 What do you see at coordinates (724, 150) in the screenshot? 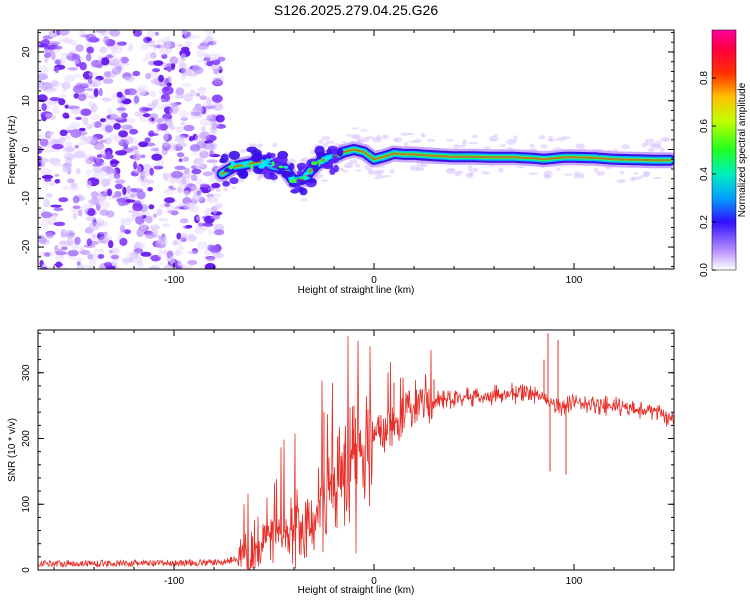
I see `colorbar-gradient` at bounding box center [724, 150].